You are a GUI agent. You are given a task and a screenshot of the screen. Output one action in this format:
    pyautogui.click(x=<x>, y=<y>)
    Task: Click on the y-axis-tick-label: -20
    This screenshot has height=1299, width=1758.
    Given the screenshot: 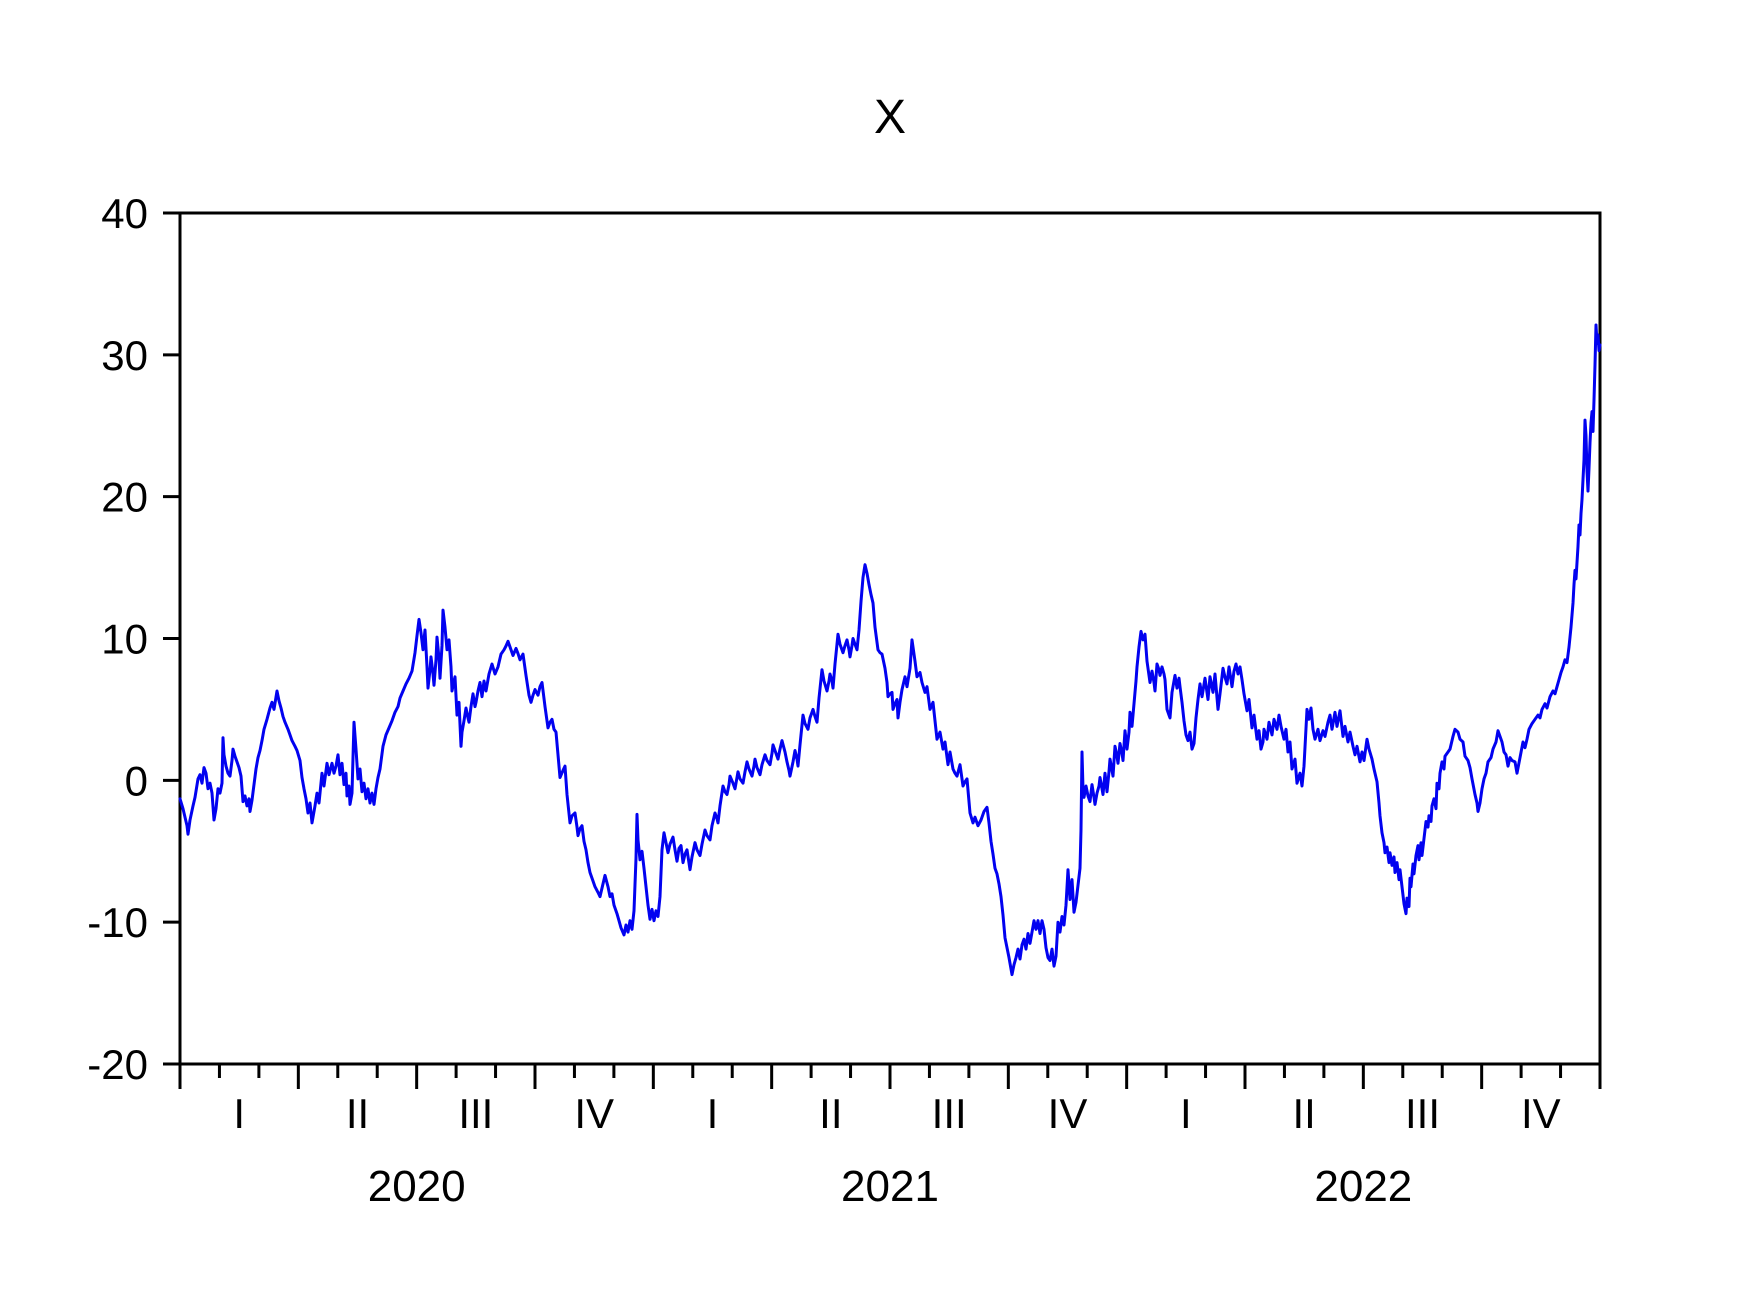 What is the action you would take?
    pyautogui.click(x=117, y=1064)
    